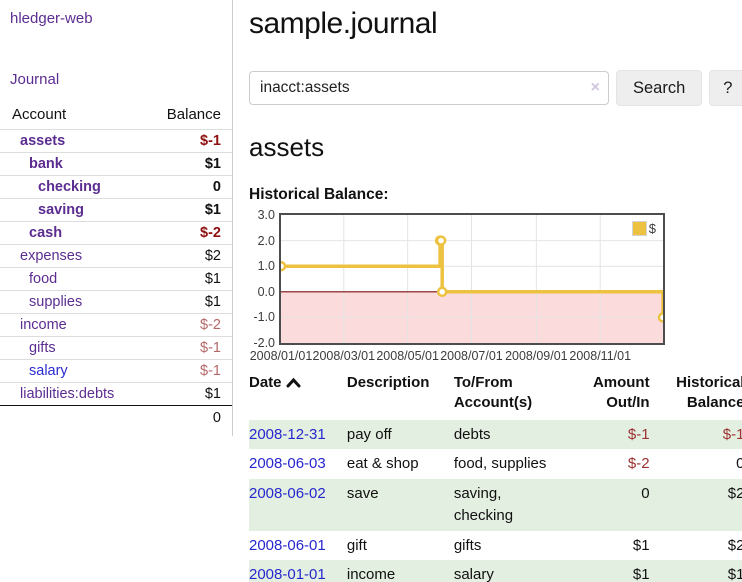 This screenshot has width=742, height=582. Describe the element at coordinates (116, 141) in the screenshot. I see `account-row: assets $-1` at that location.